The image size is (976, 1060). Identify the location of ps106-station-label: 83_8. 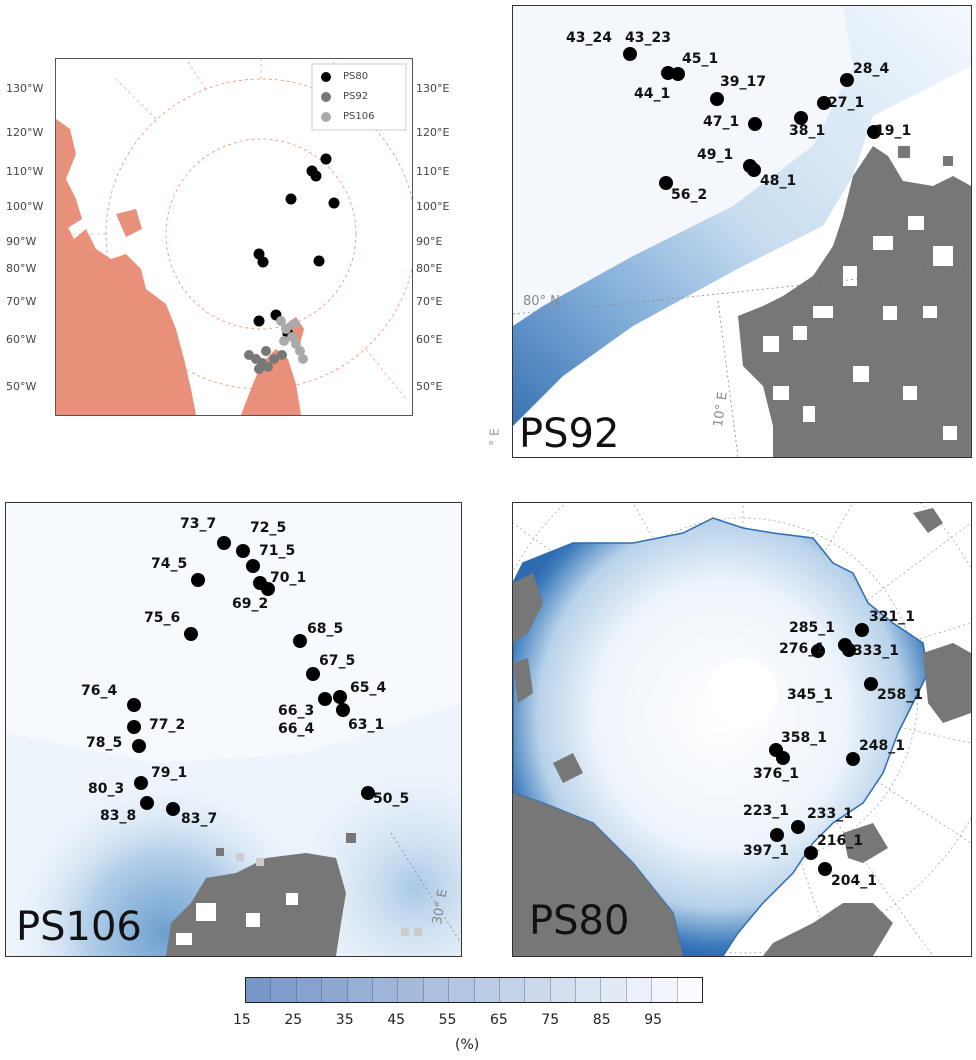
(118, 816).